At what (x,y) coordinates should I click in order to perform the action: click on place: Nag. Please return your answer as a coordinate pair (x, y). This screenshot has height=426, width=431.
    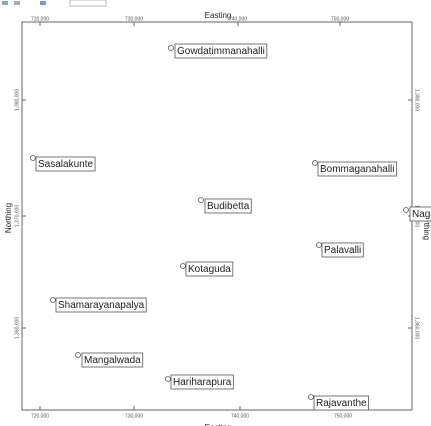
    Looking at the image, I should click on (417, 214).